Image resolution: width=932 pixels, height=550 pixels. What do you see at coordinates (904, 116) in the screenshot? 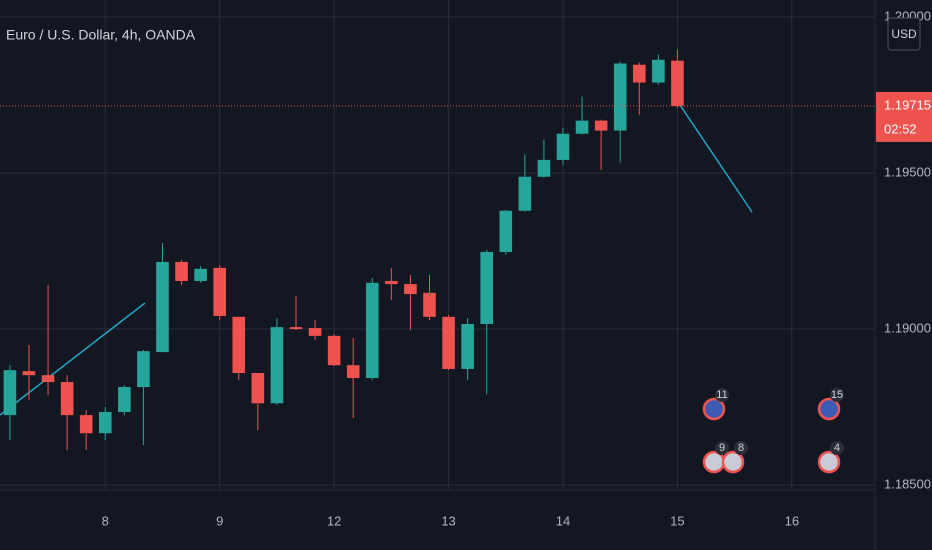
I see `price-tag` at bounding box center [904, 116].